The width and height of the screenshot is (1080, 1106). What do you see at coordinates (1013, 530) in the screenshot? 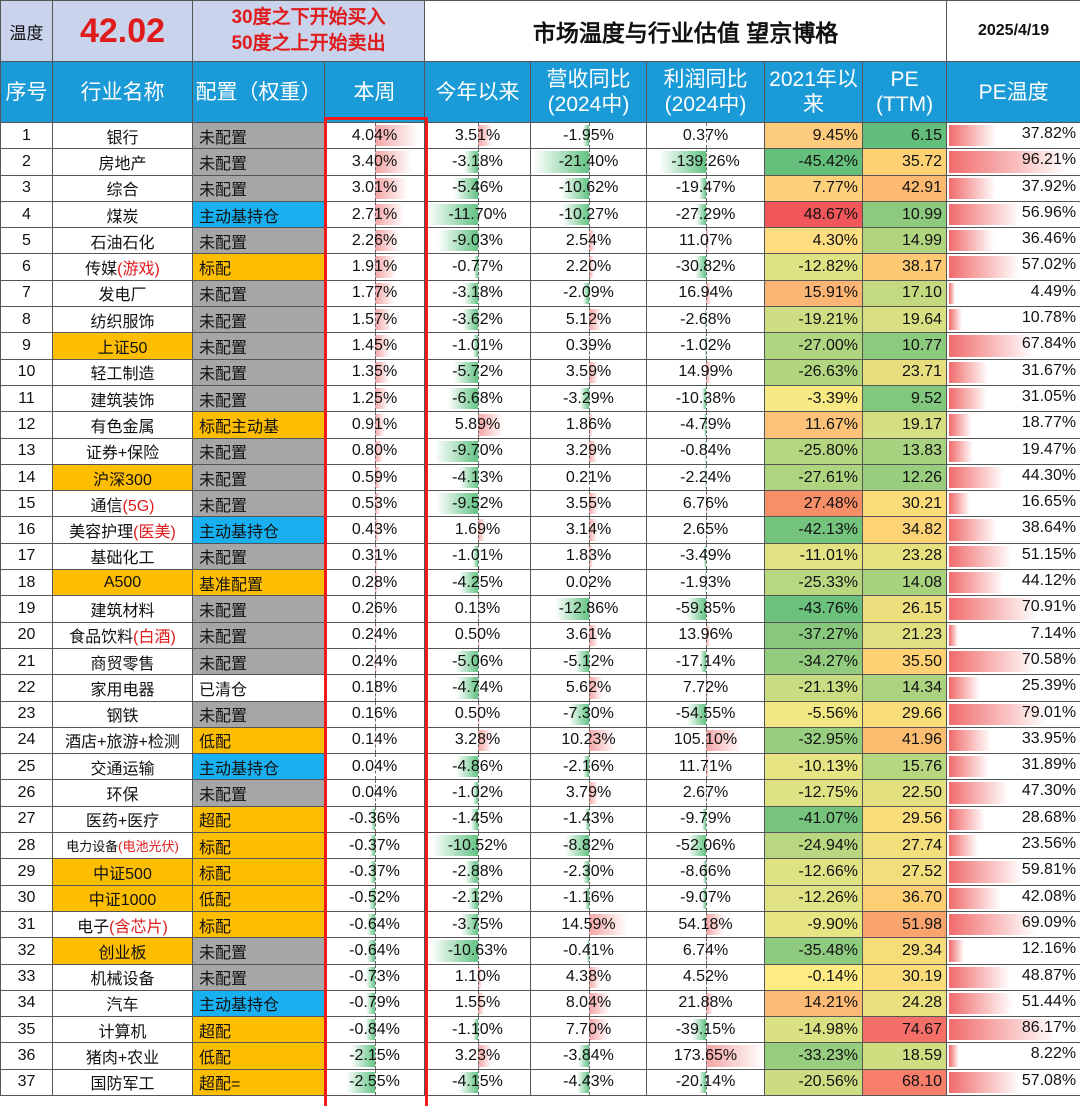
I see `pe-temperature-cell: 38.64%` at bounding box center [1013, 530].